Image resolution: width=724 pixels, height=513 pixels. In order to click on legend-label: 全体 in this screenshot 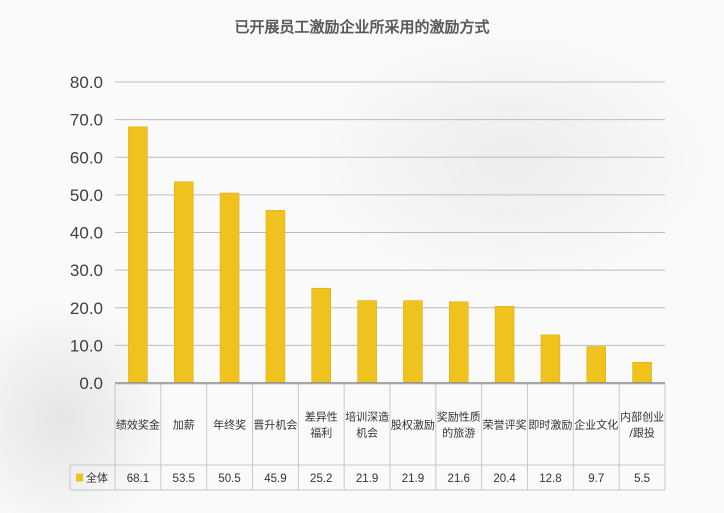, I will do `click(97, 478)`.